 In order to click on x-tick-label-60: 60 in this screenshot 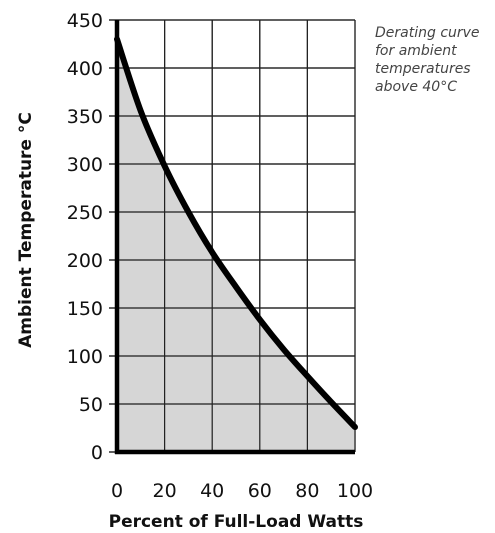, I will do `click(260, 491)`.